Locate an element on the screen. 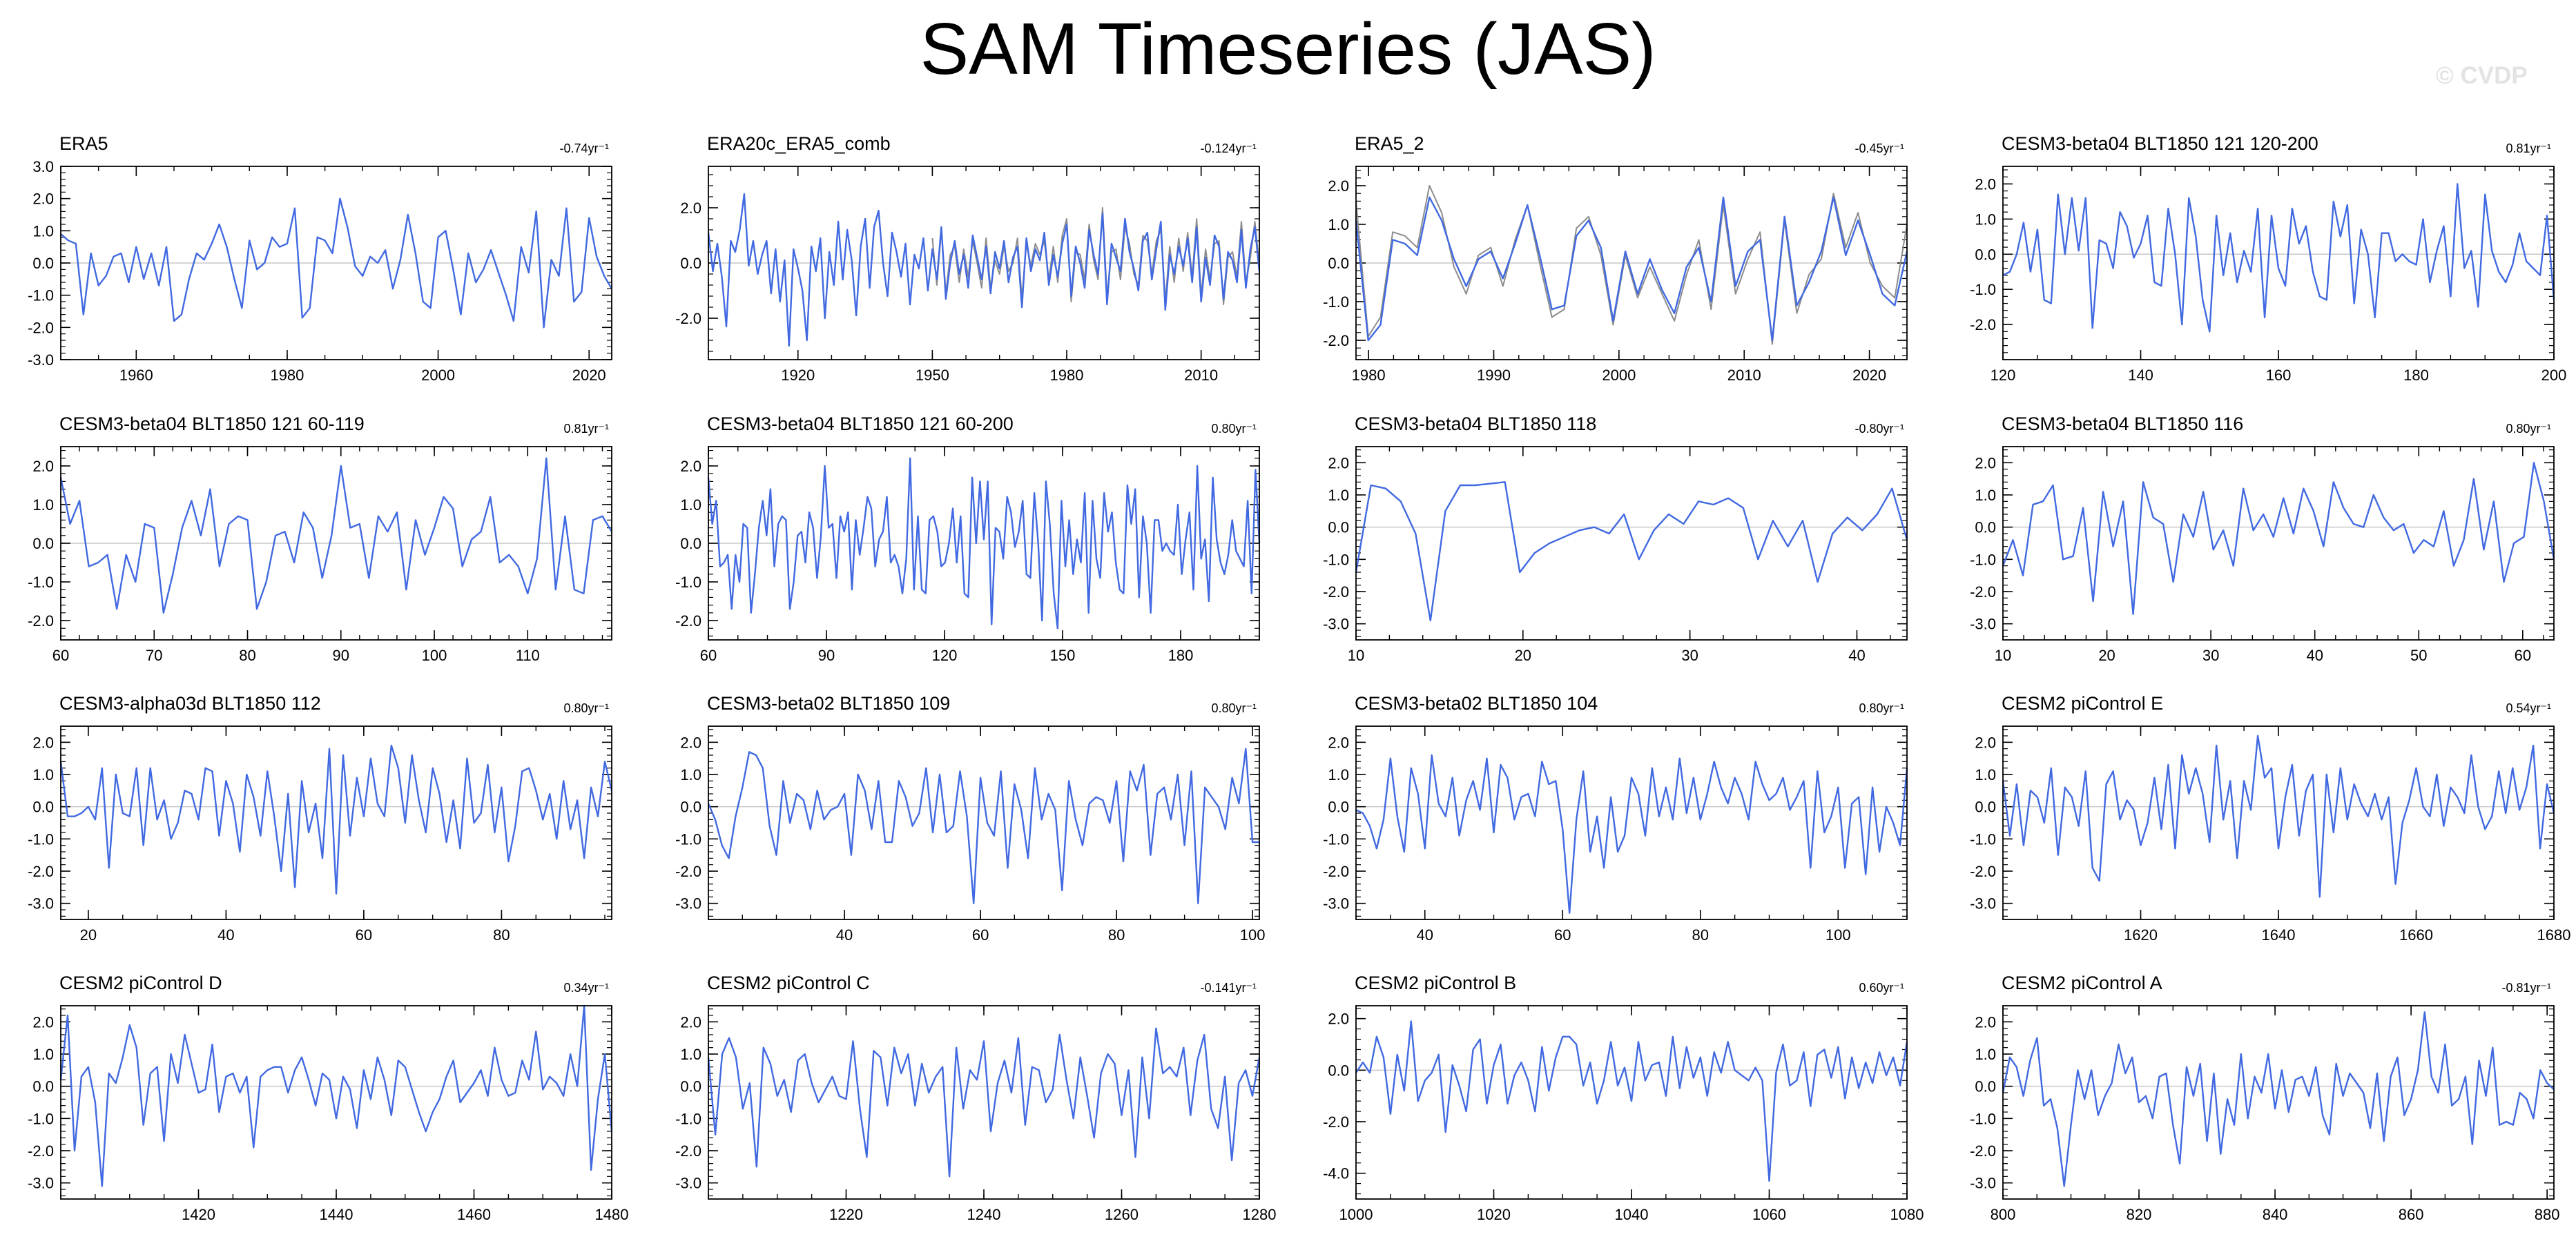 This screenshot has height=1257, width=2576. x-tick-label: 180 is located at coordinates (1181, 655).